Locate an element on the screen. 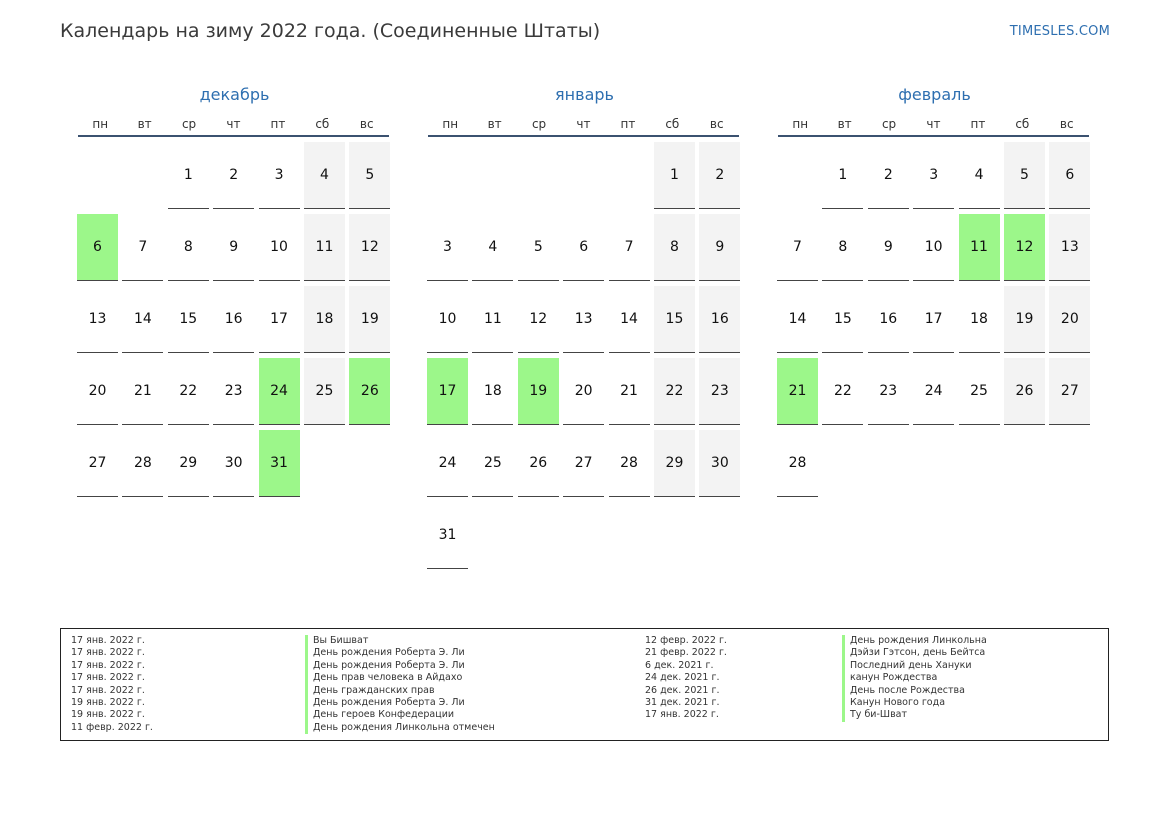 This screenshot has height=827, width=1169. day-cell: 19 is located at coordinates (1024, 319).